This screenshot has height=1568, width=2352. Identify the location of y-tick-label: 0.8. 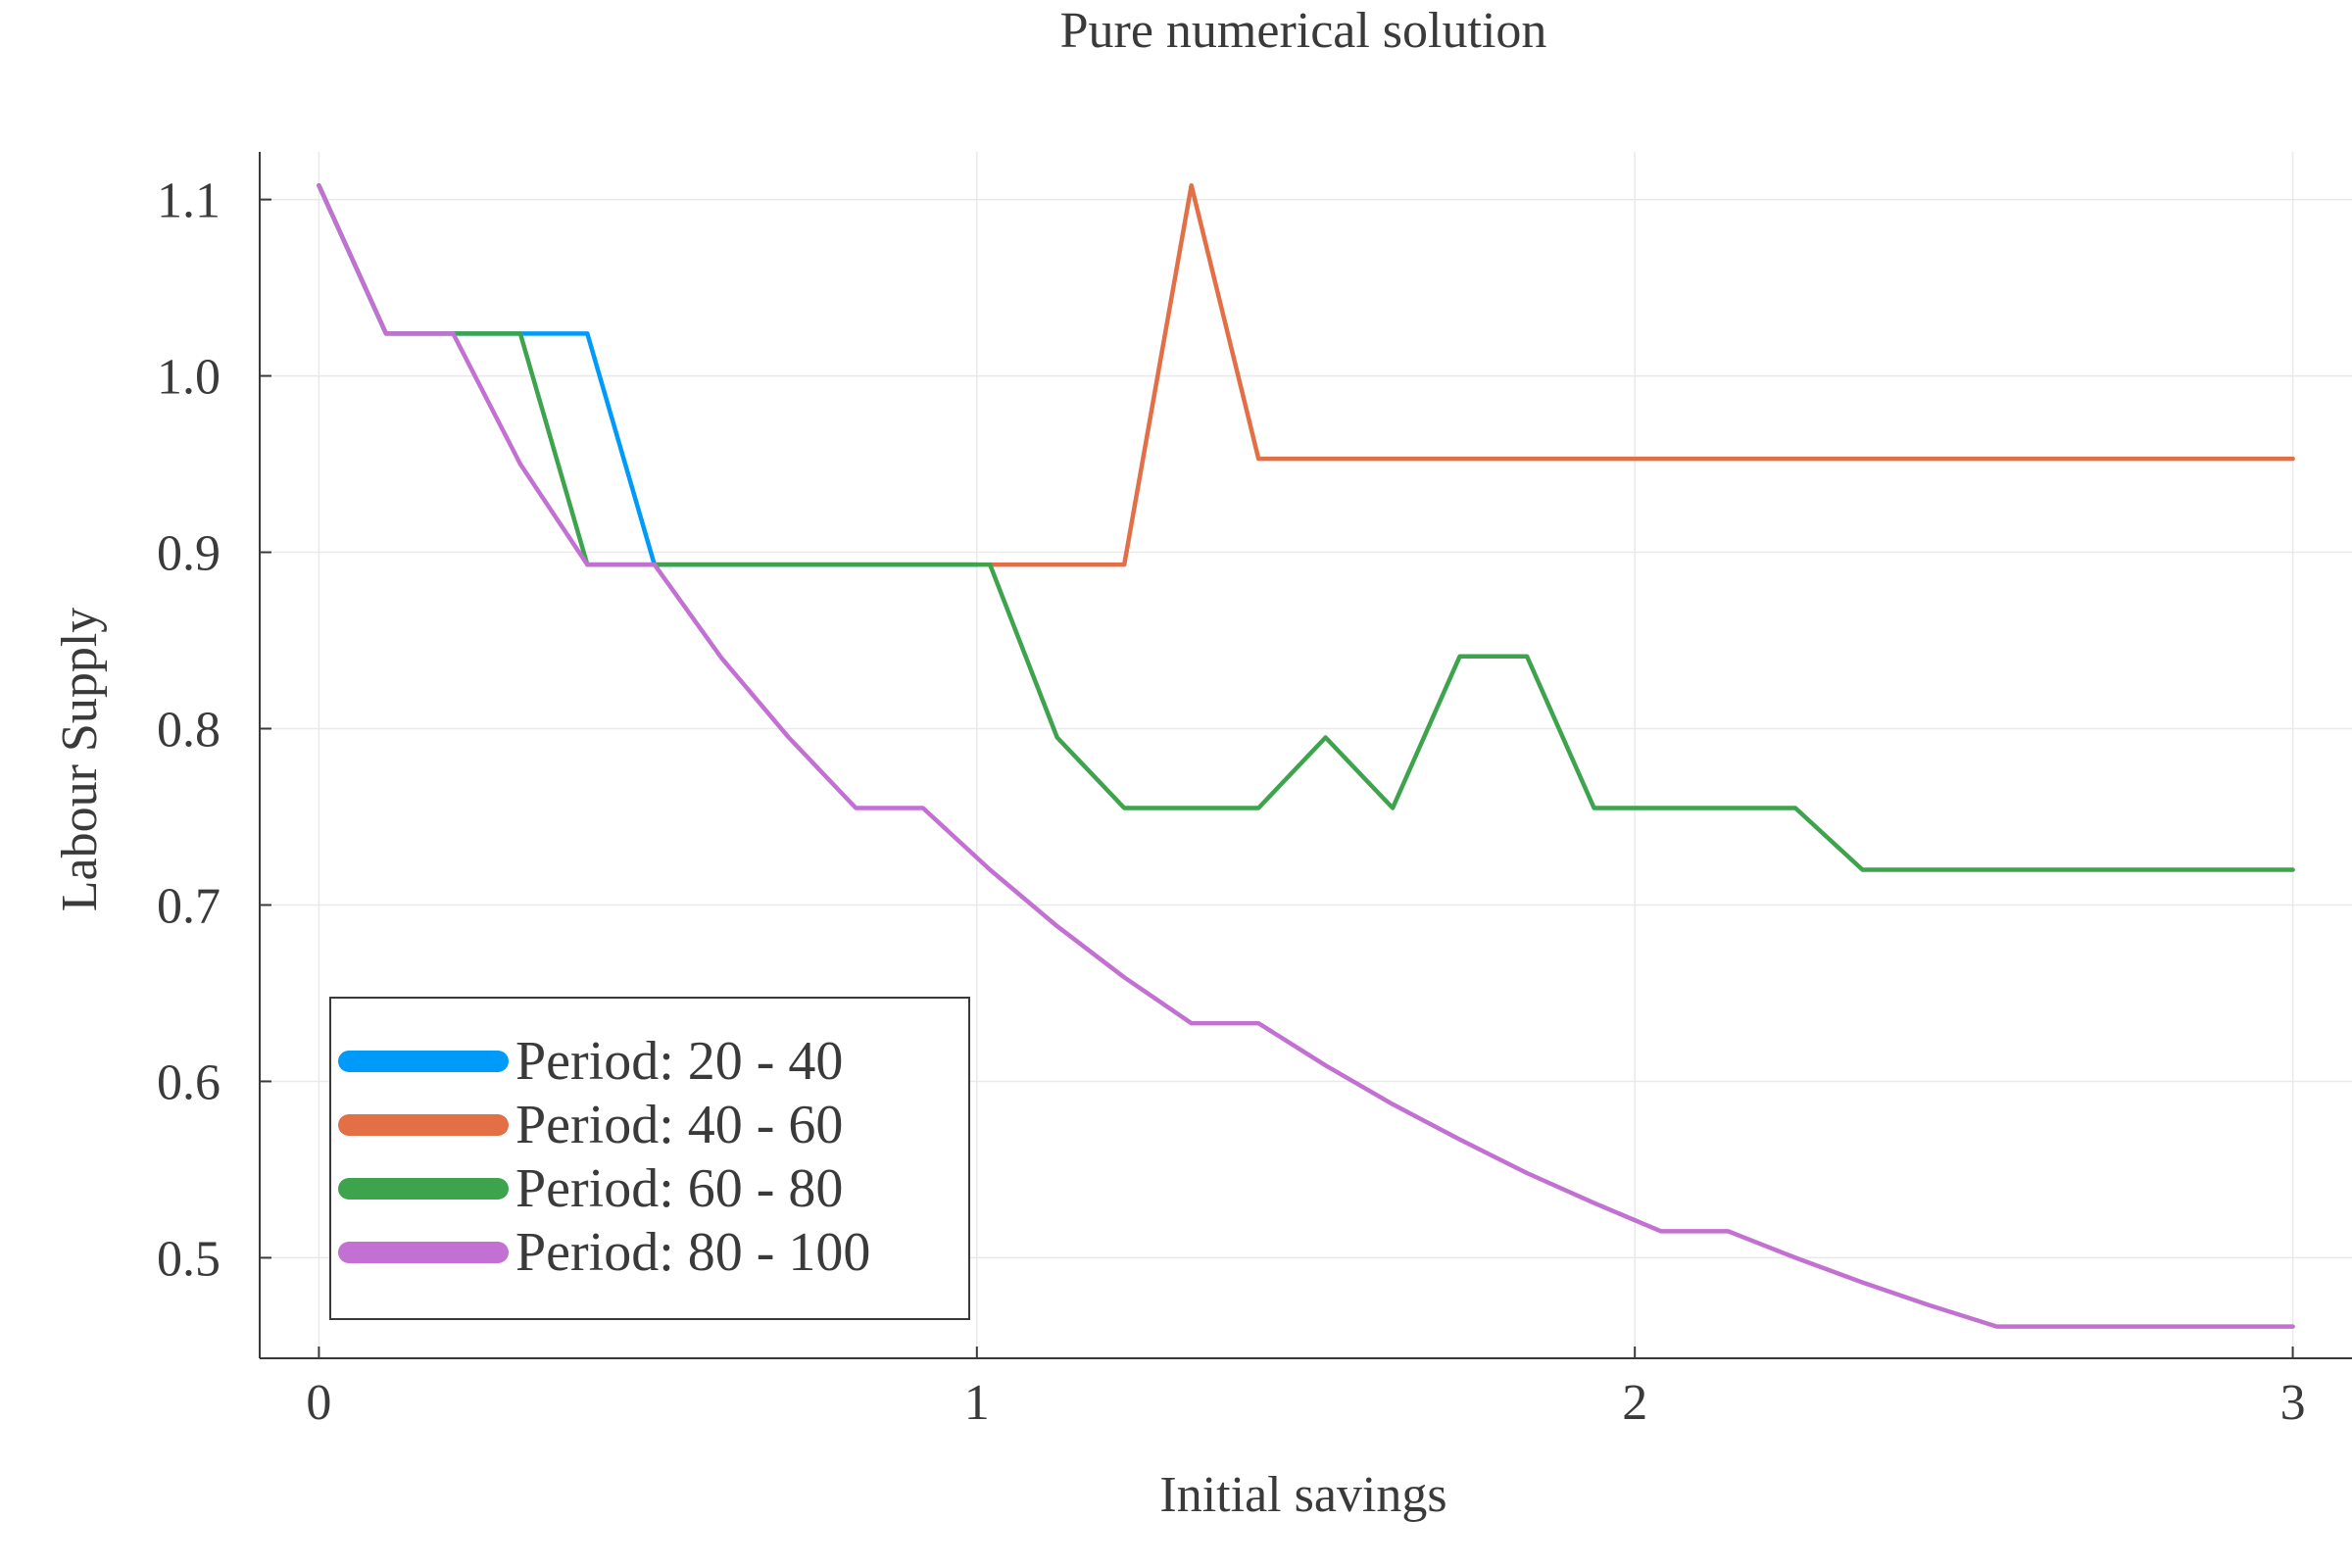
(188, 731).